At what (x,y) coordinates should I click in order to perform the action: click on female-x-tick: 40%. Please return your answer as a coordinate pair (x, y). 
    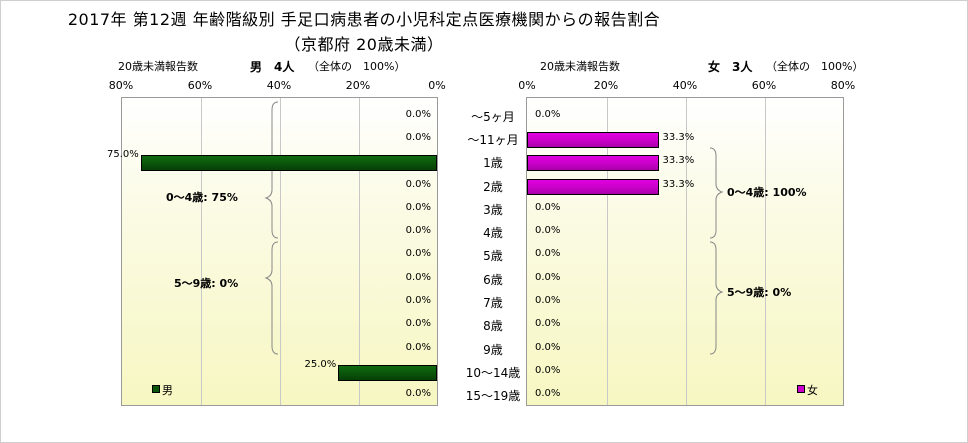
    Looking at the image, I should click on (685, 85).